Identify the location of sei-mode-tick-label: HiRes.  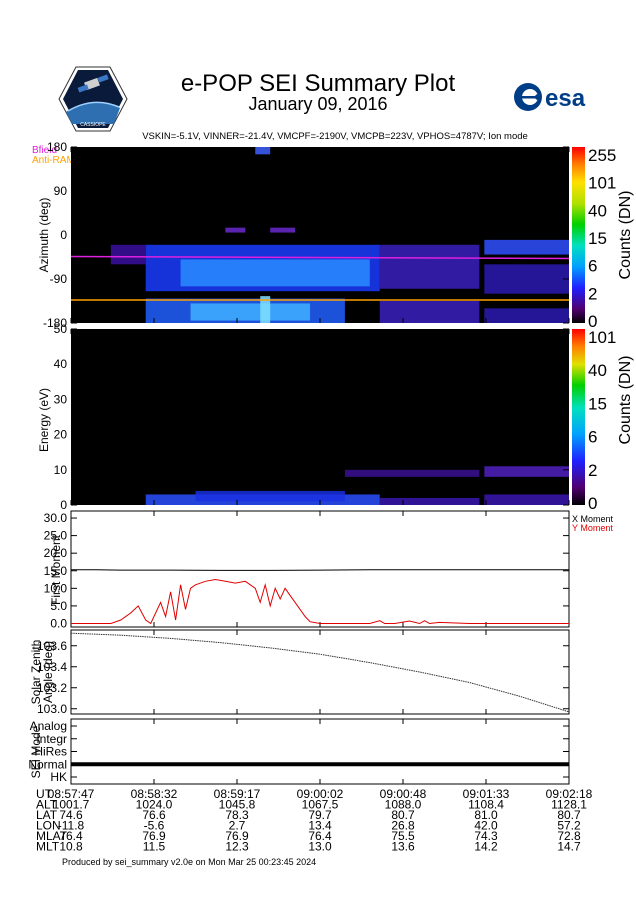
(50, 752).